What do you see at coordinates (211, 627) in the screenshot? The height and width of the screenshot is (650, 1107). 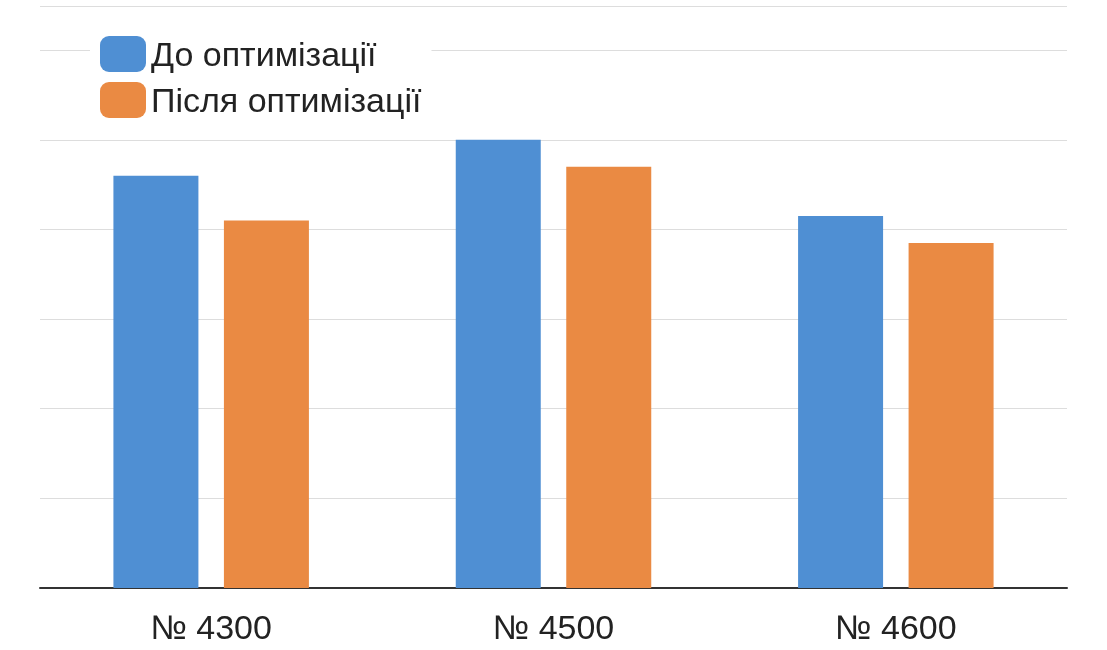 I see `x-tick-label: № 4300` at bounding box center [211, 627].